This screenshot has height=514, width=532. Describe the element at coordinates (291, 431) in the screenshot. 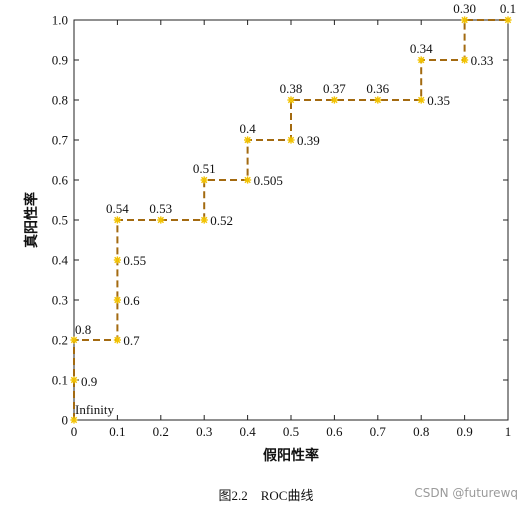

I see `x-tick-label: 0.5` at that location.